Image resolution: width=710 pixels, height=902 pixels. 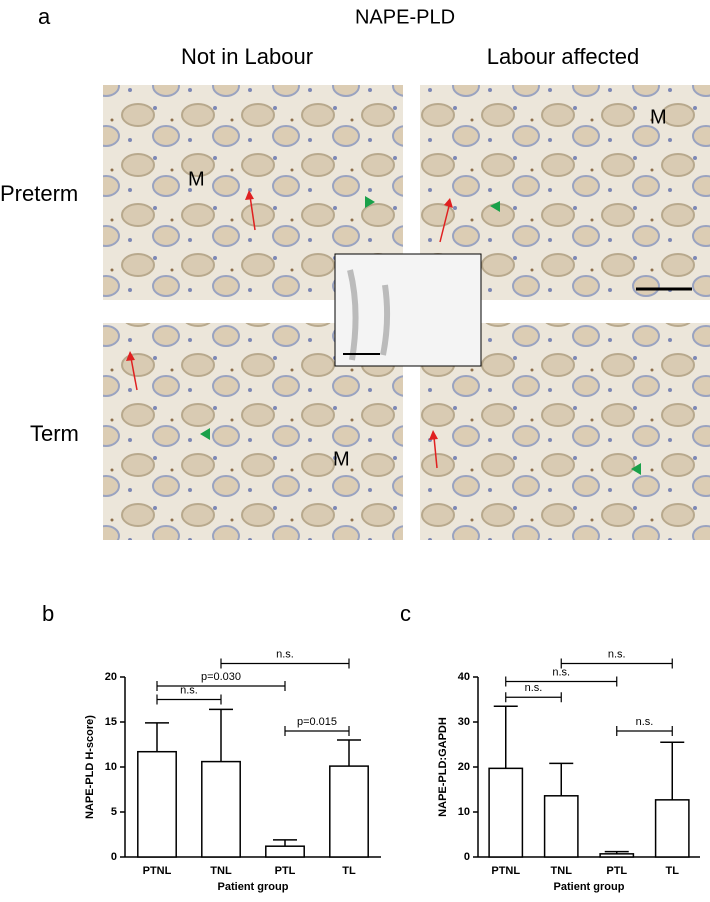 What do you see at coordinates (111, 722) in the screenshot?
I see `y-tick-label: 15` at bounding box center [111, 722].